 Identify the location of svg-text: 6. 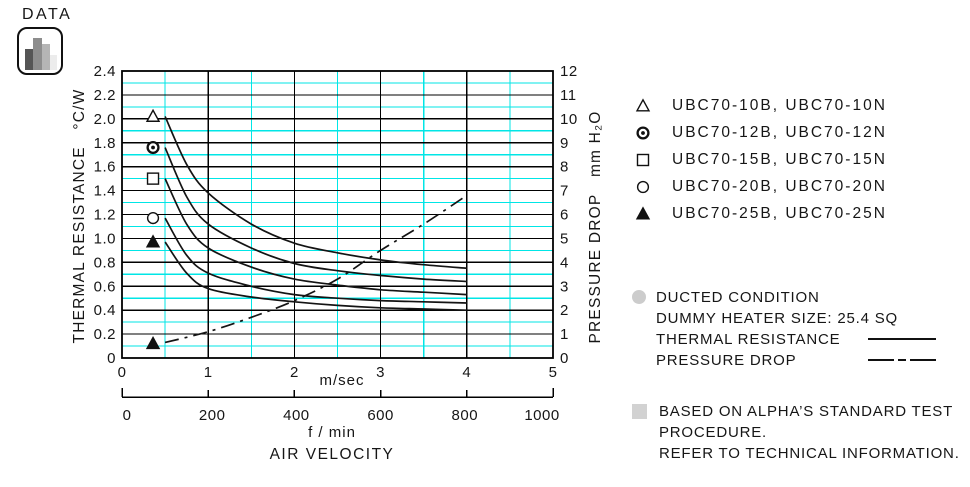
(564, 215).